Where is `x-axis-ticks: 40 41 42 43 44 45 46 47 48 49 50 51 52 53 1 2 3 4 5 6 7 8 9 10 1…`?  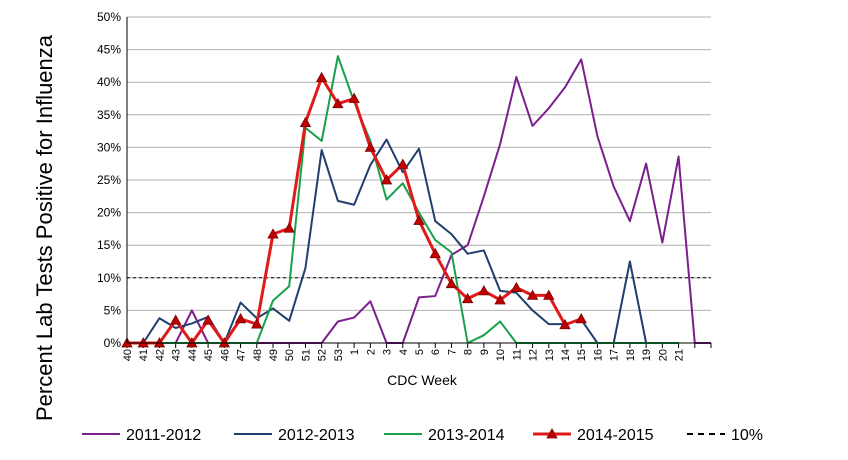 x-axis-ticks: 40 41 42 43 44 45 46 47 48 49 50 51 52 53 1 2 3 4 5 6 7 8 9 10 1… is located at coordinates (417, 352).